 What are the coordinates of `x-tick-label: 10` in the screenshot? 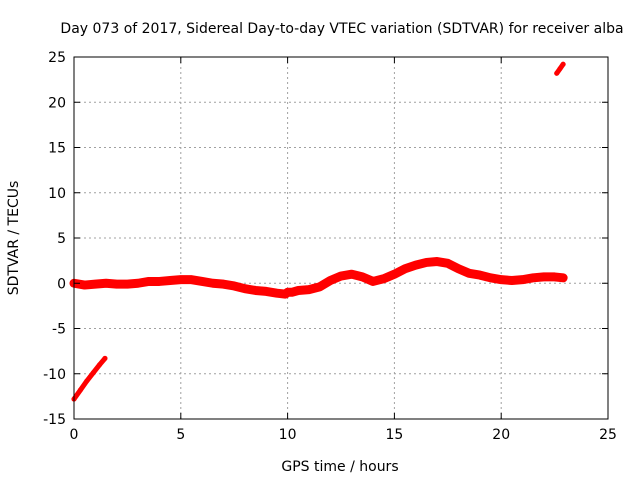 It's located at (288, 435).